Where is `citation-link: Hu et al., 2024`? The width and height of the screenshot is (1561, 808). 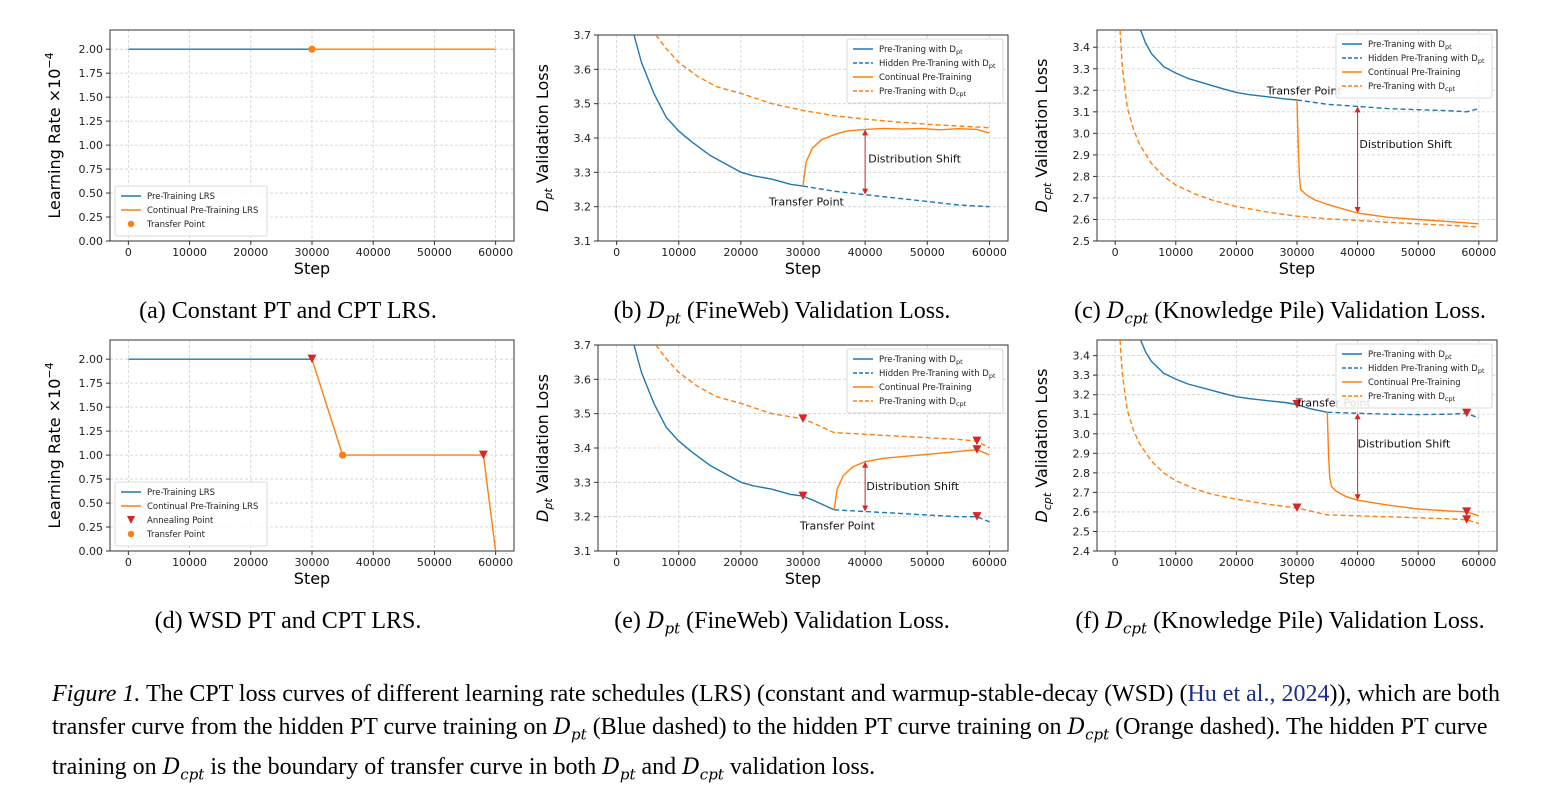
citation-link: Hu et al., 2024 is located at coordinates (1258, 694).